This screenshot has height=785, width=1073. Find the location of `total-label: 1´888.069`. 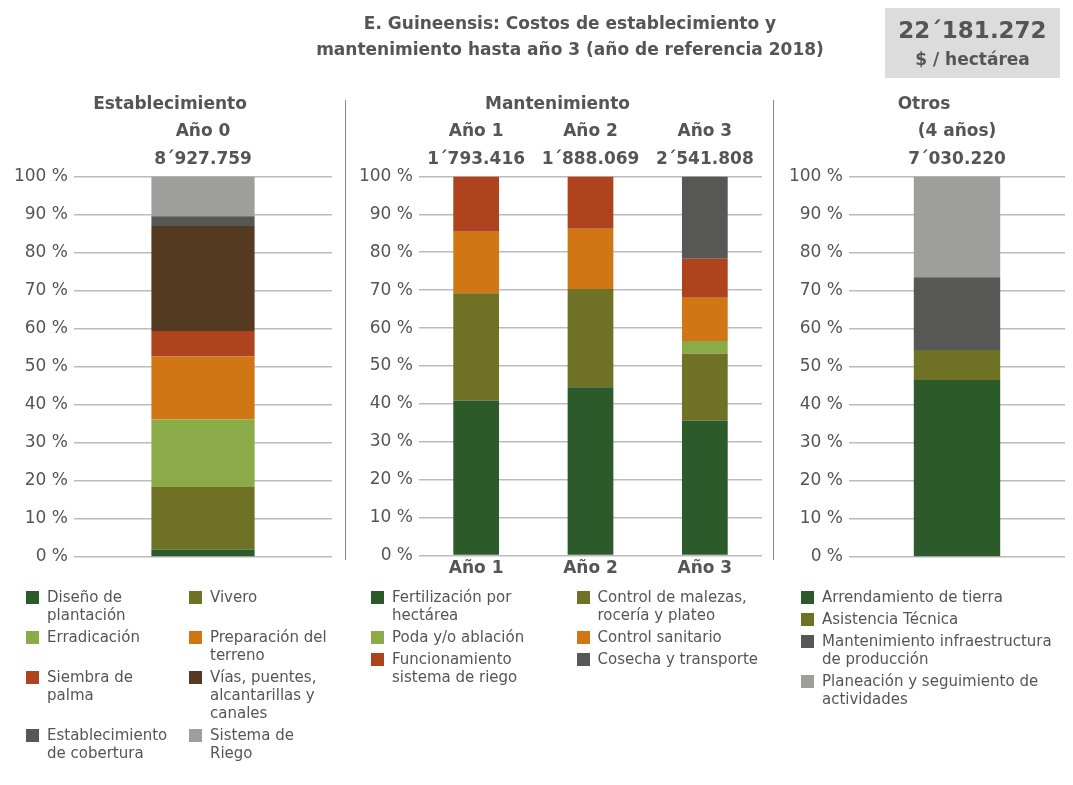

total-label: 1´888.069 is located at coordinates (590, 158).